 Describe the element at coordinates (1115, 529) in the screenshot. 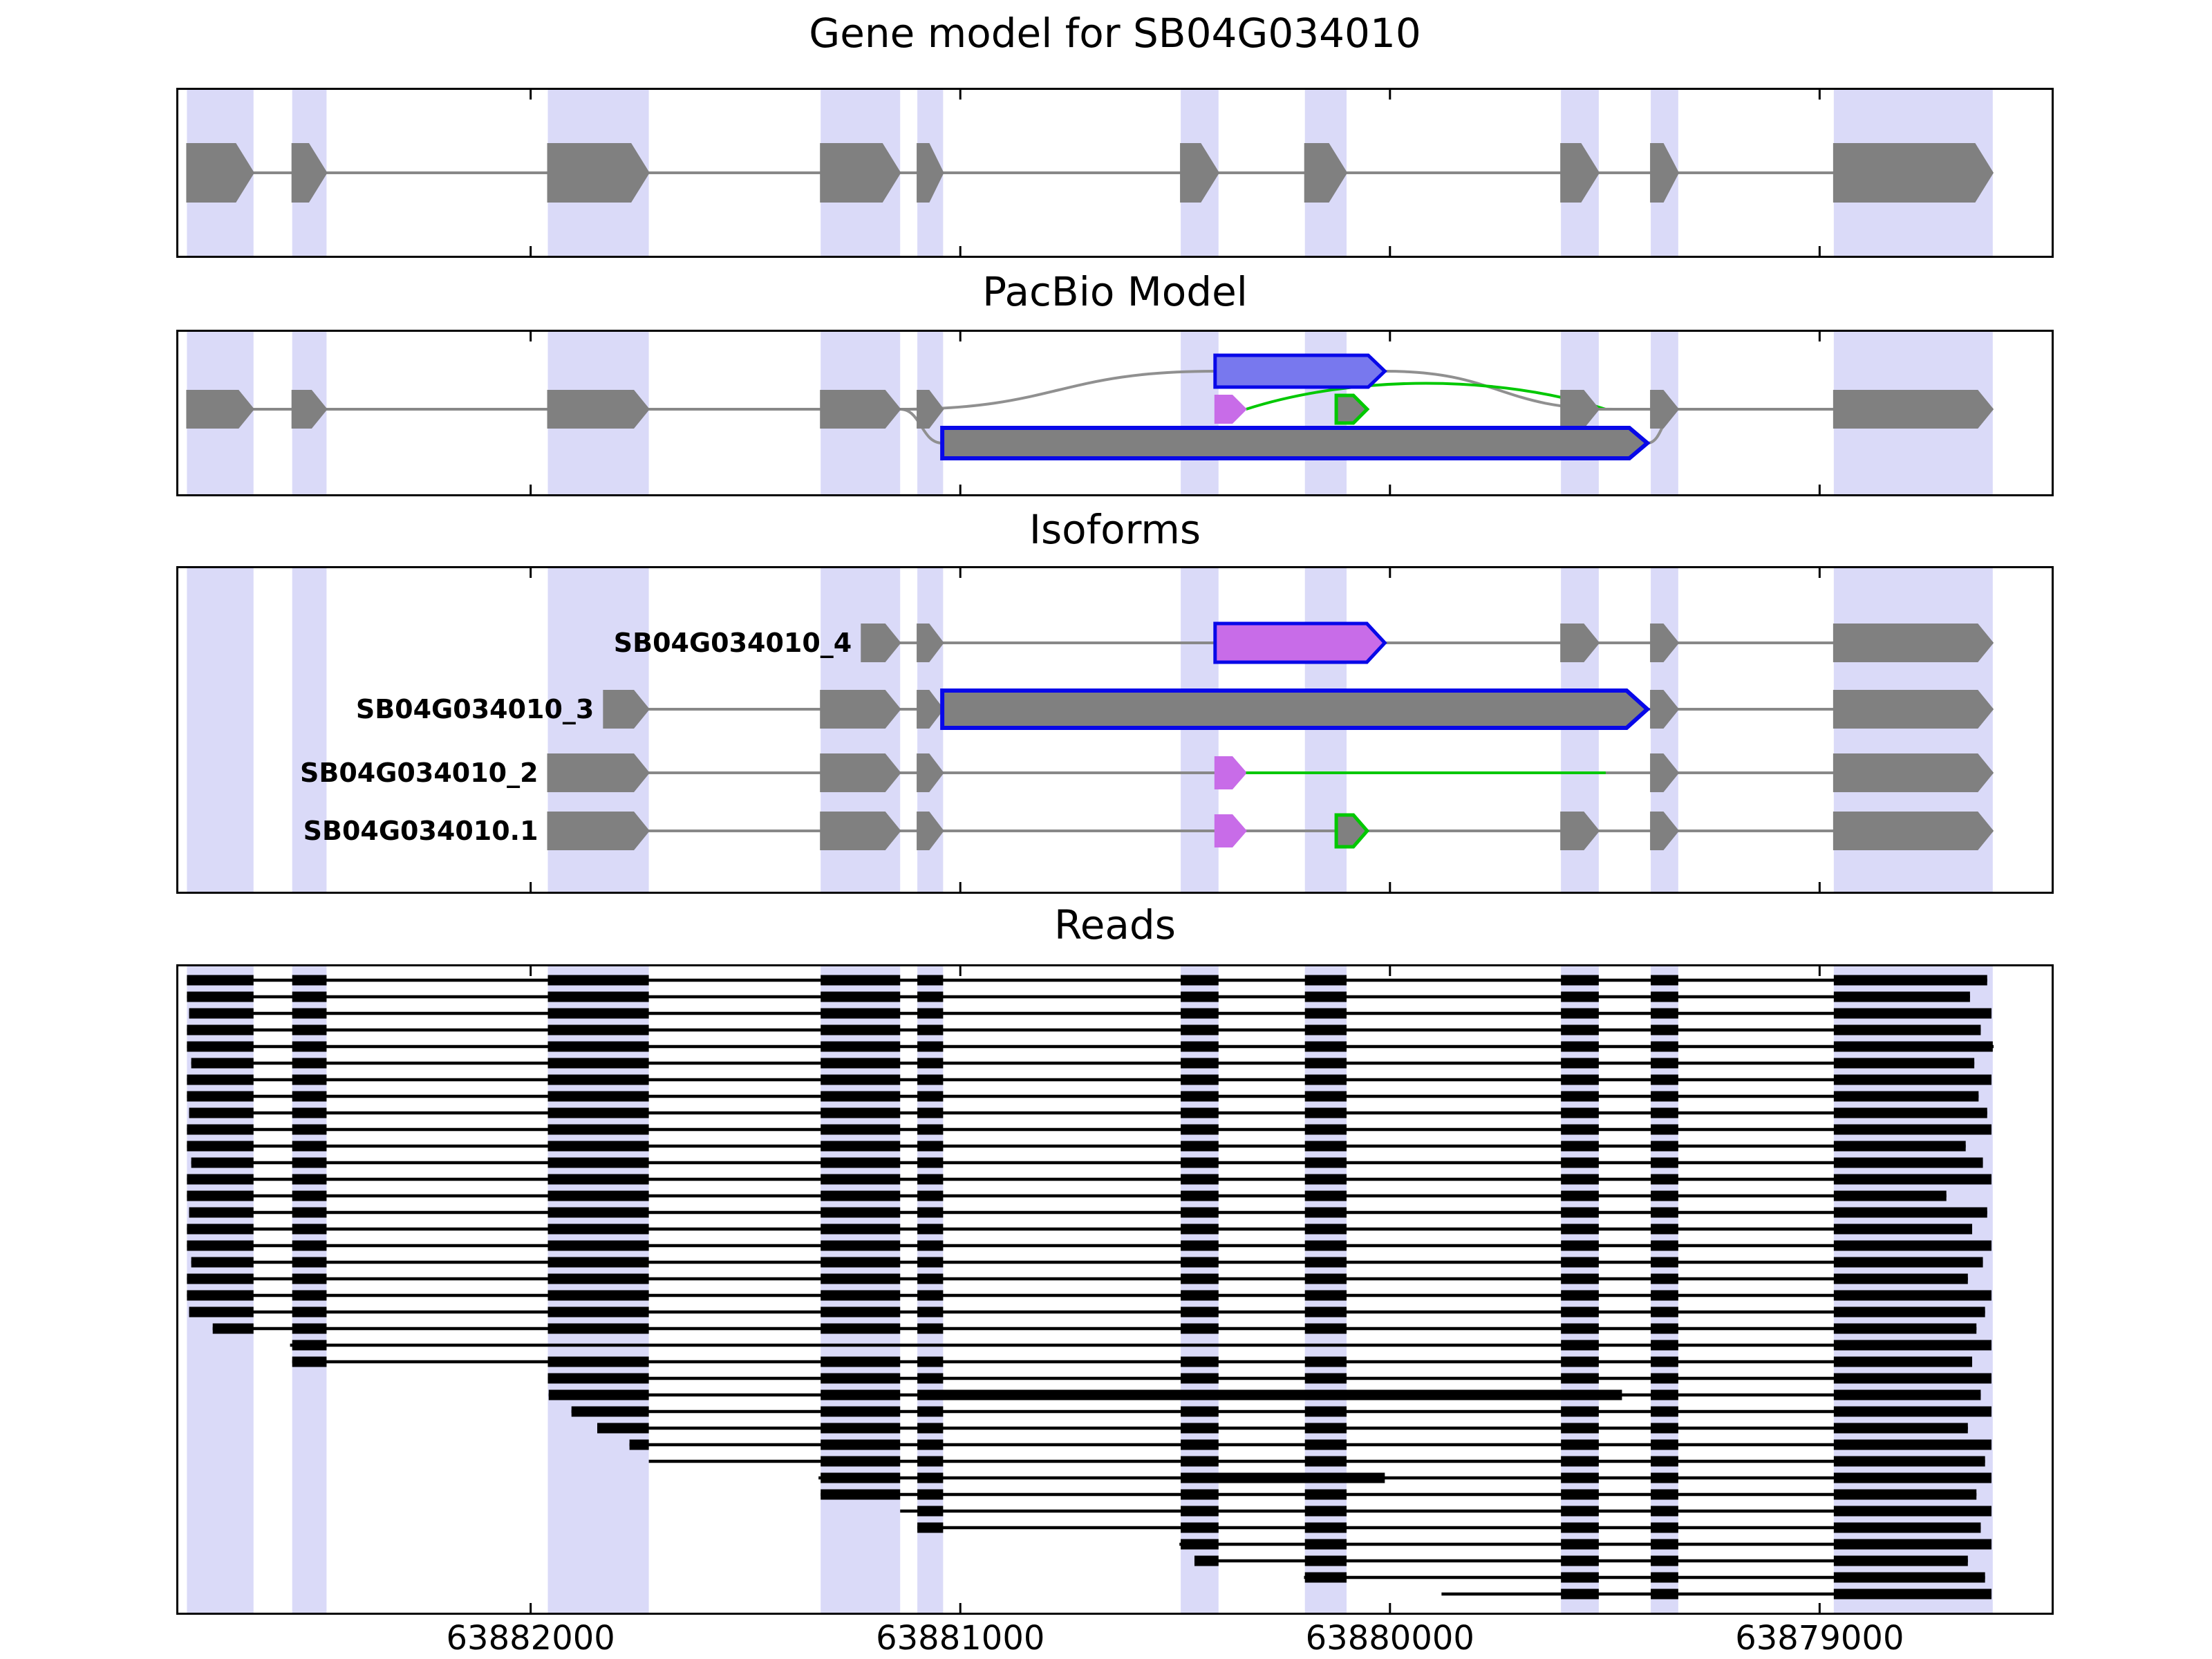

I see `isoforms-title: Isoforms` at that location.